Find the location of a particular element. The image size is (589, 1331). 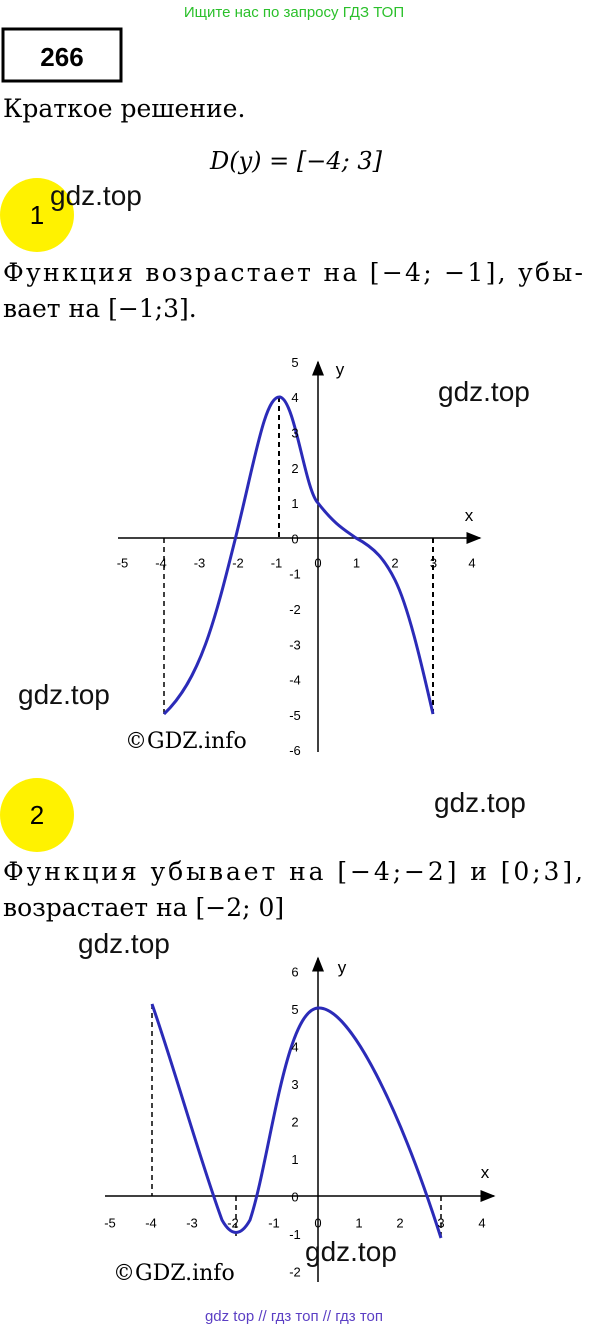

badge-number: 2 is located at coordinates (37, 815).